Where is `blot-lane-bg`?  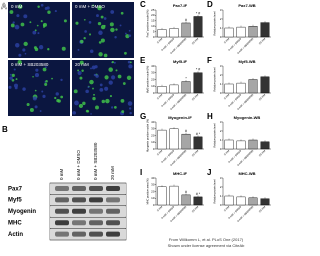
blot-lane-bg is located at coordinates (88, 223).